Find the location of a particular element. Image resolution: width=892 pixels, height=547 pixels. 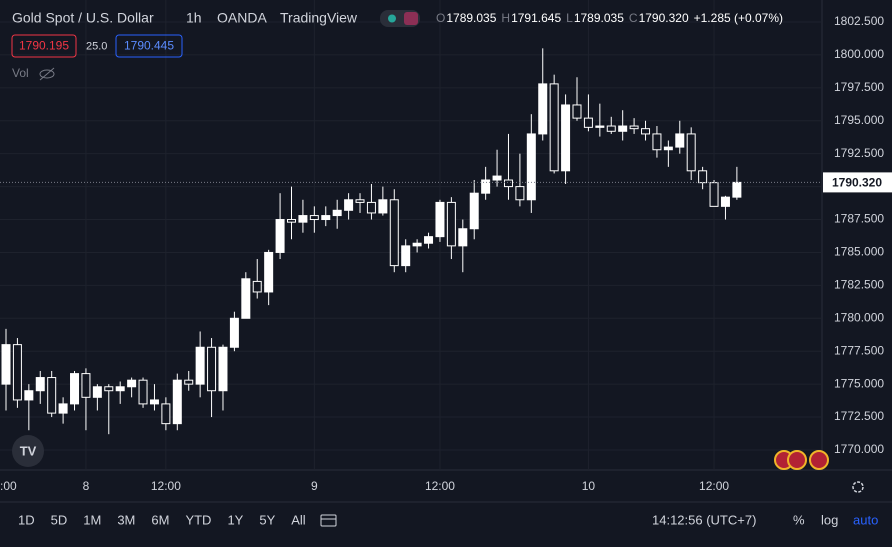

clock: 14:12:56 (UTC+7) is located at coordinates (704, 519).